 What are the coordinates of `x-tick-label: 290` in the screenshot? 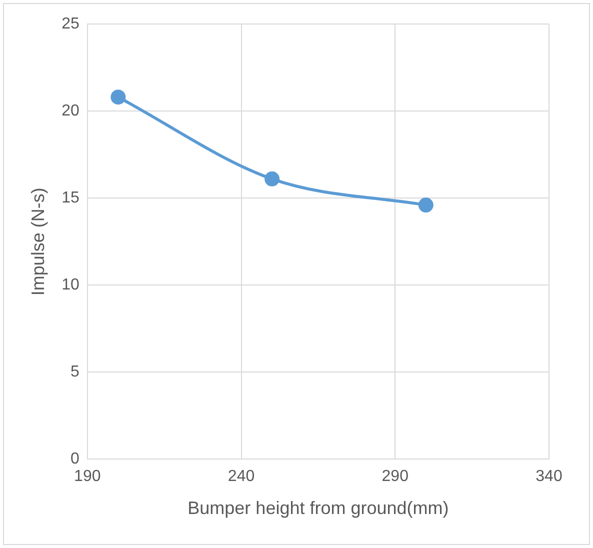 It's located at (395, 477).